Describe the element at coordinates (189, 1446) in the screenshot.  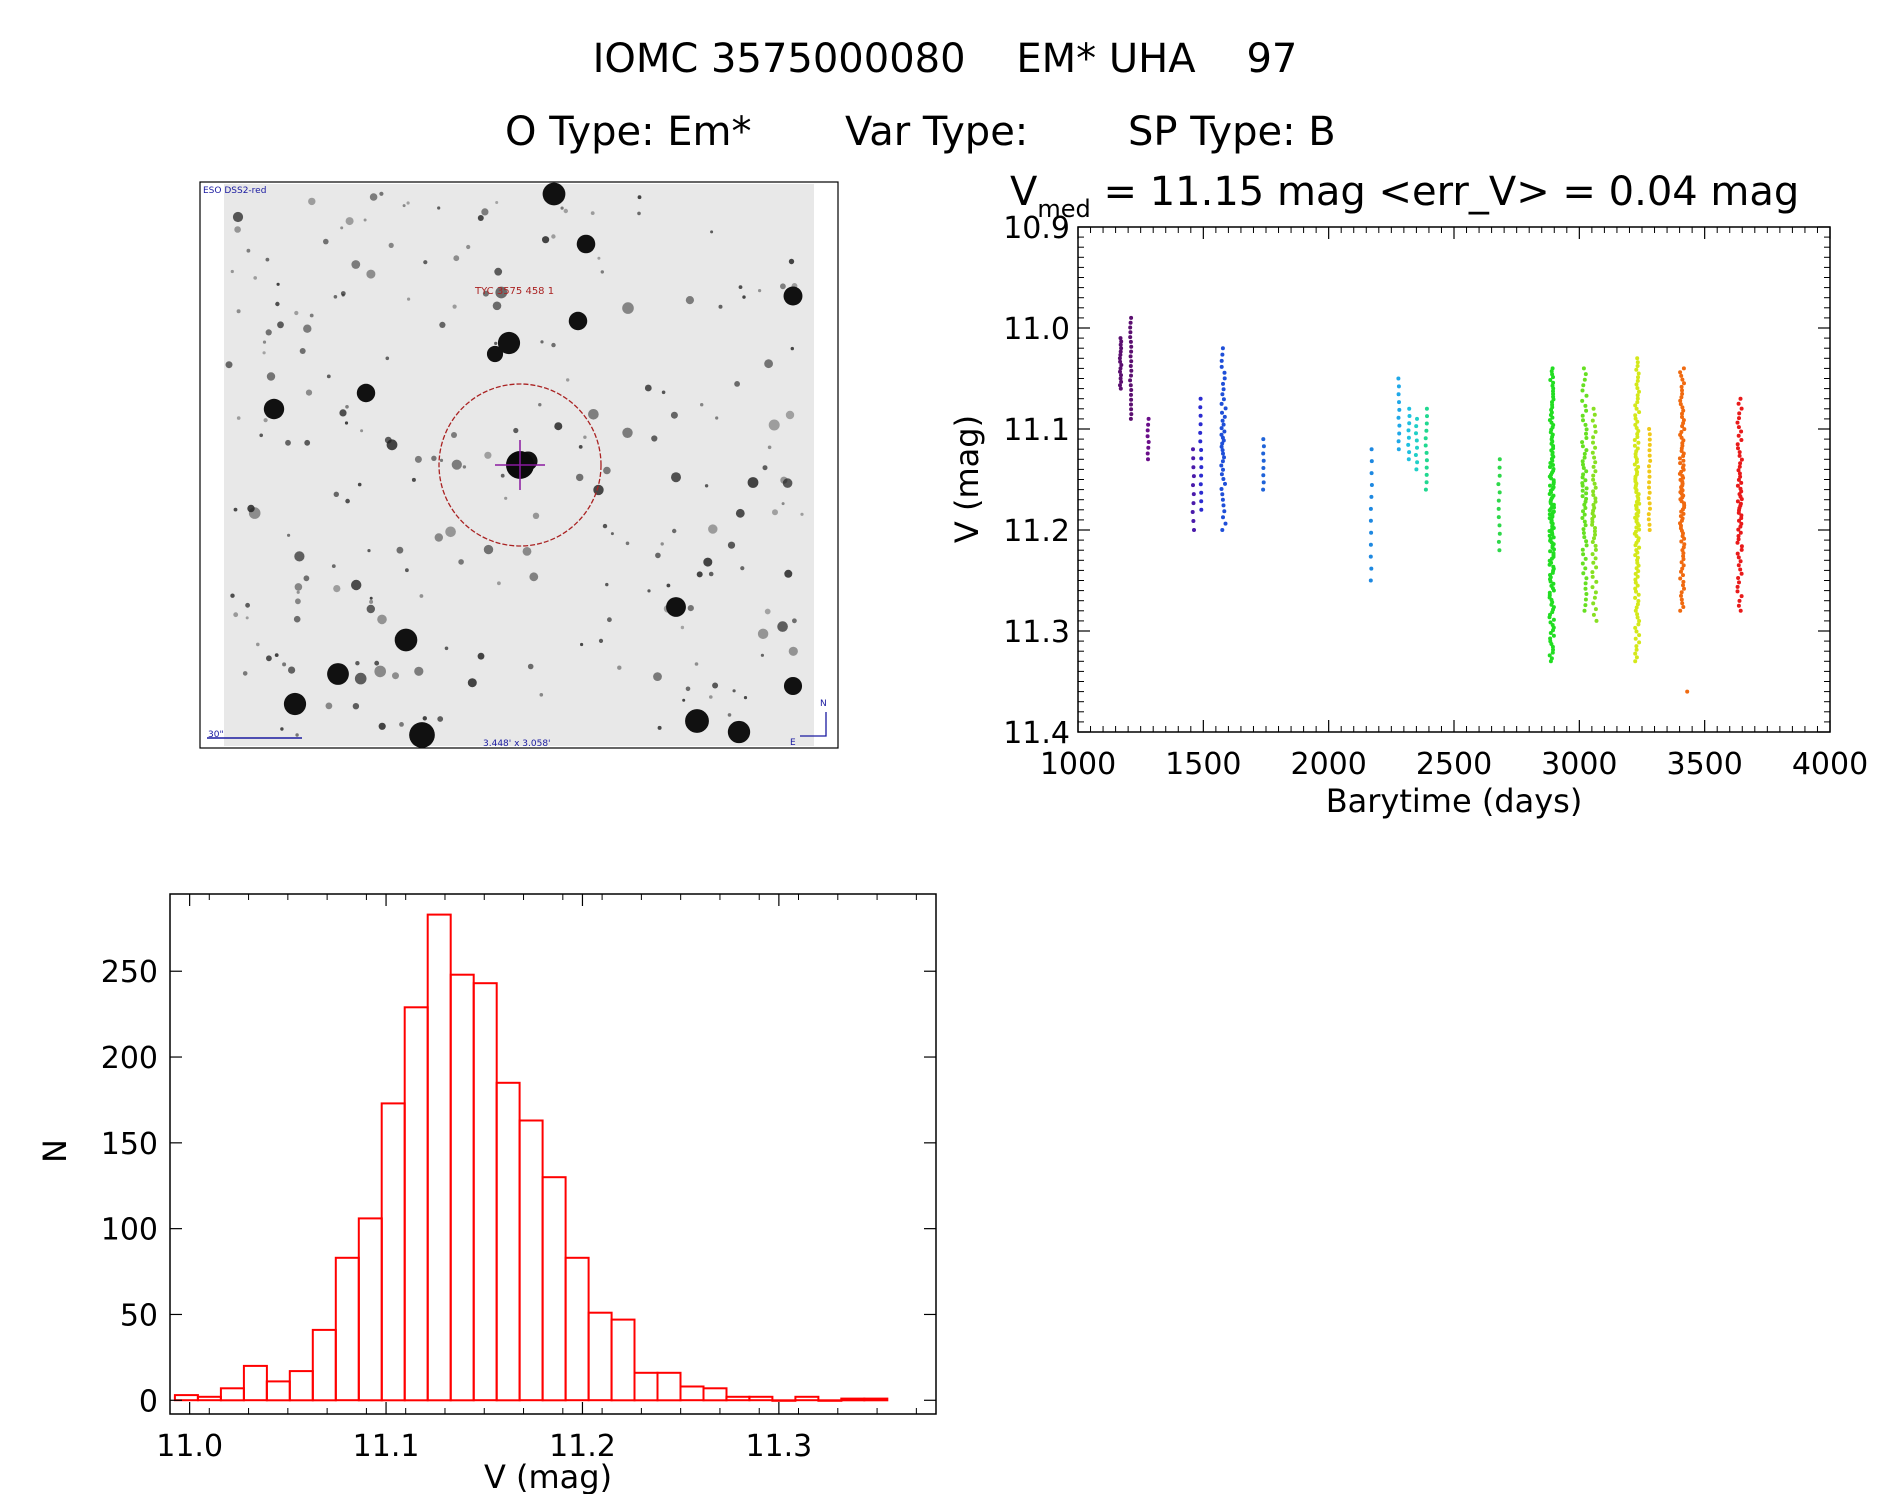
I see `hist-xtick-label: 11.0` at that location.